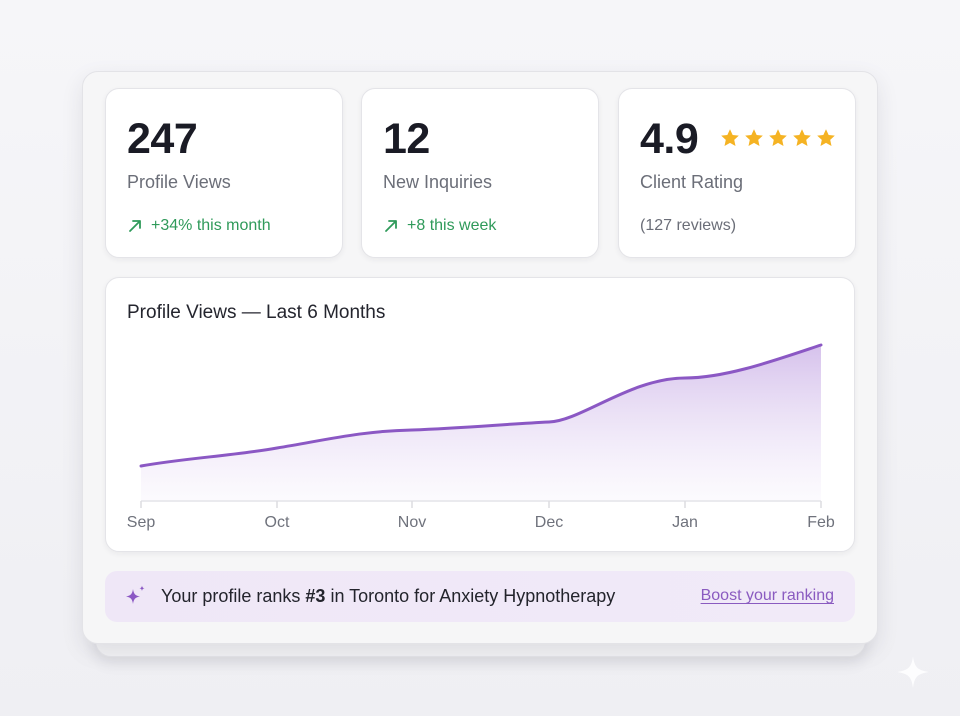  I want to click on stat-label: New Inquiries, so click(438, 182).